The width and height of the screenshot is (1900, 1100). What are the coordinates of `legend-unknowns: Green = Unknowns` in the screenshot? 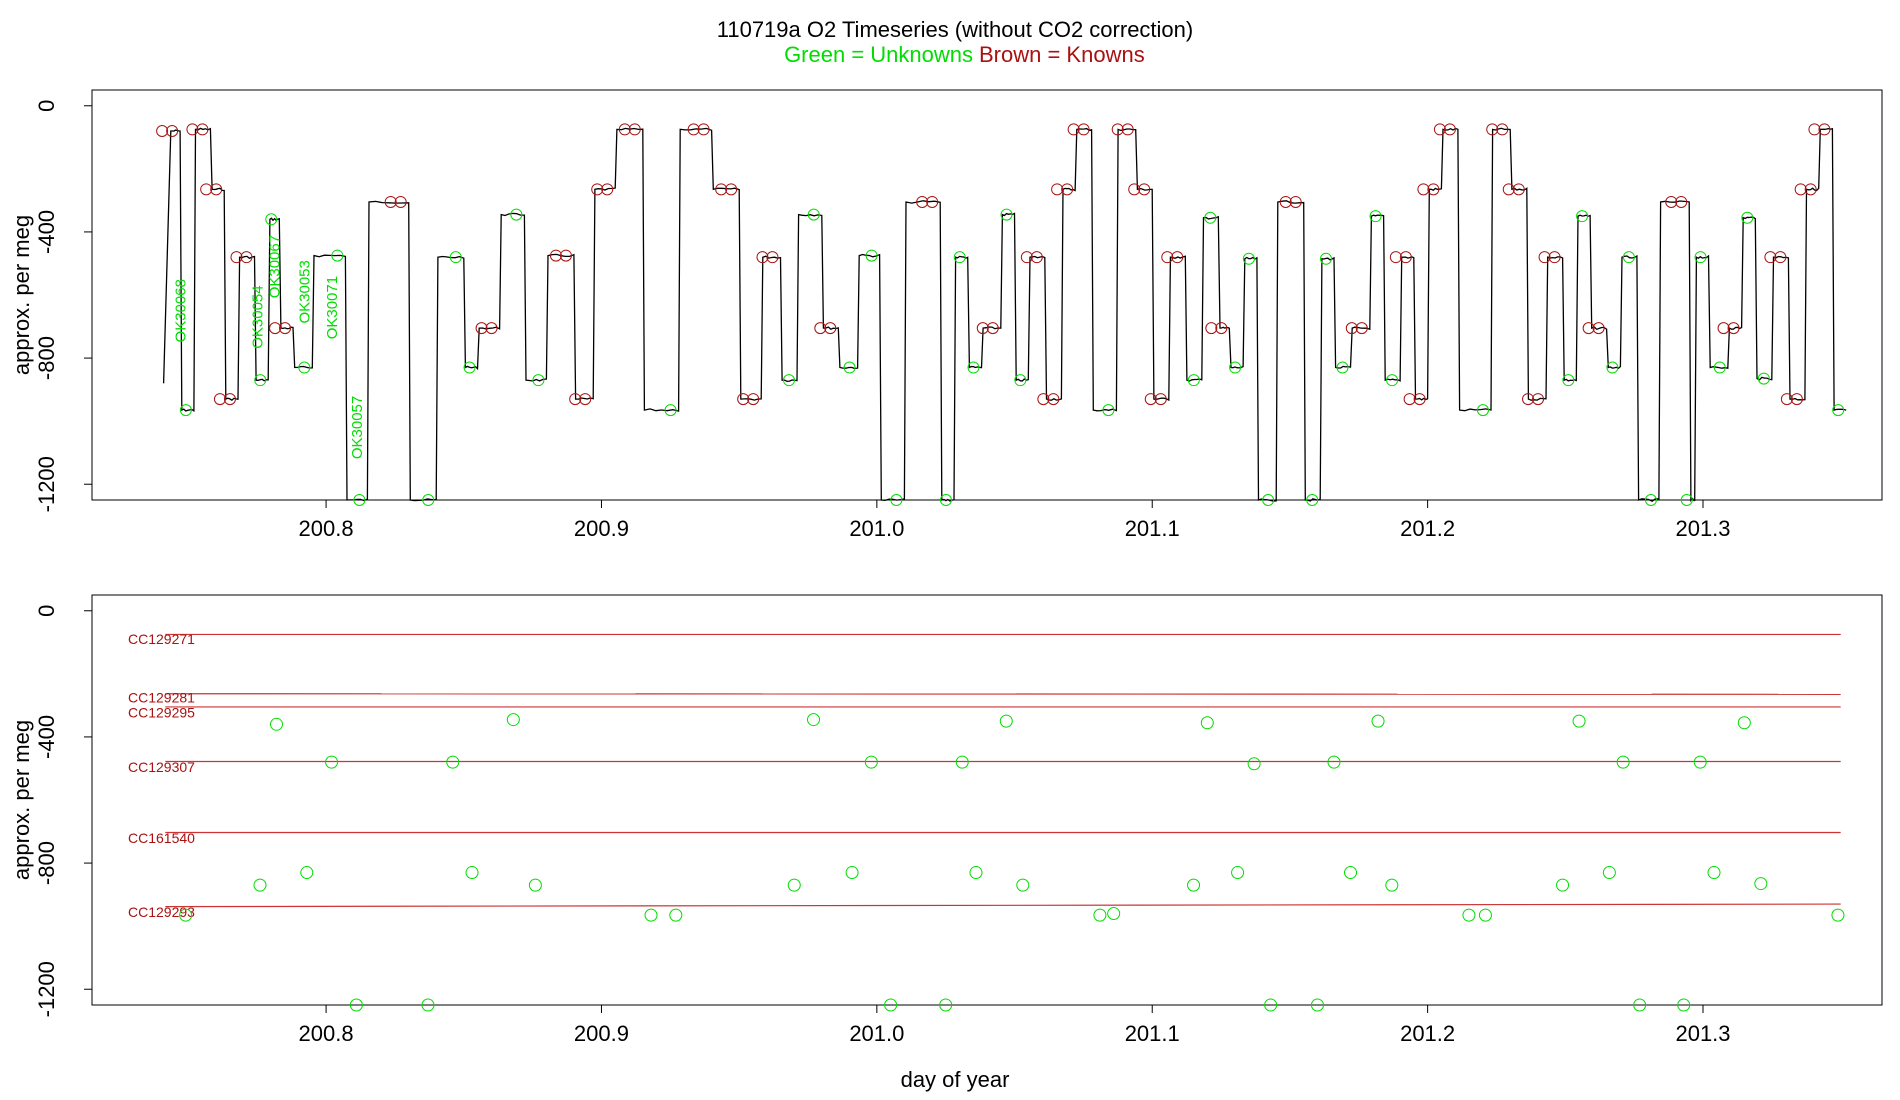 It's located at (878, 54).